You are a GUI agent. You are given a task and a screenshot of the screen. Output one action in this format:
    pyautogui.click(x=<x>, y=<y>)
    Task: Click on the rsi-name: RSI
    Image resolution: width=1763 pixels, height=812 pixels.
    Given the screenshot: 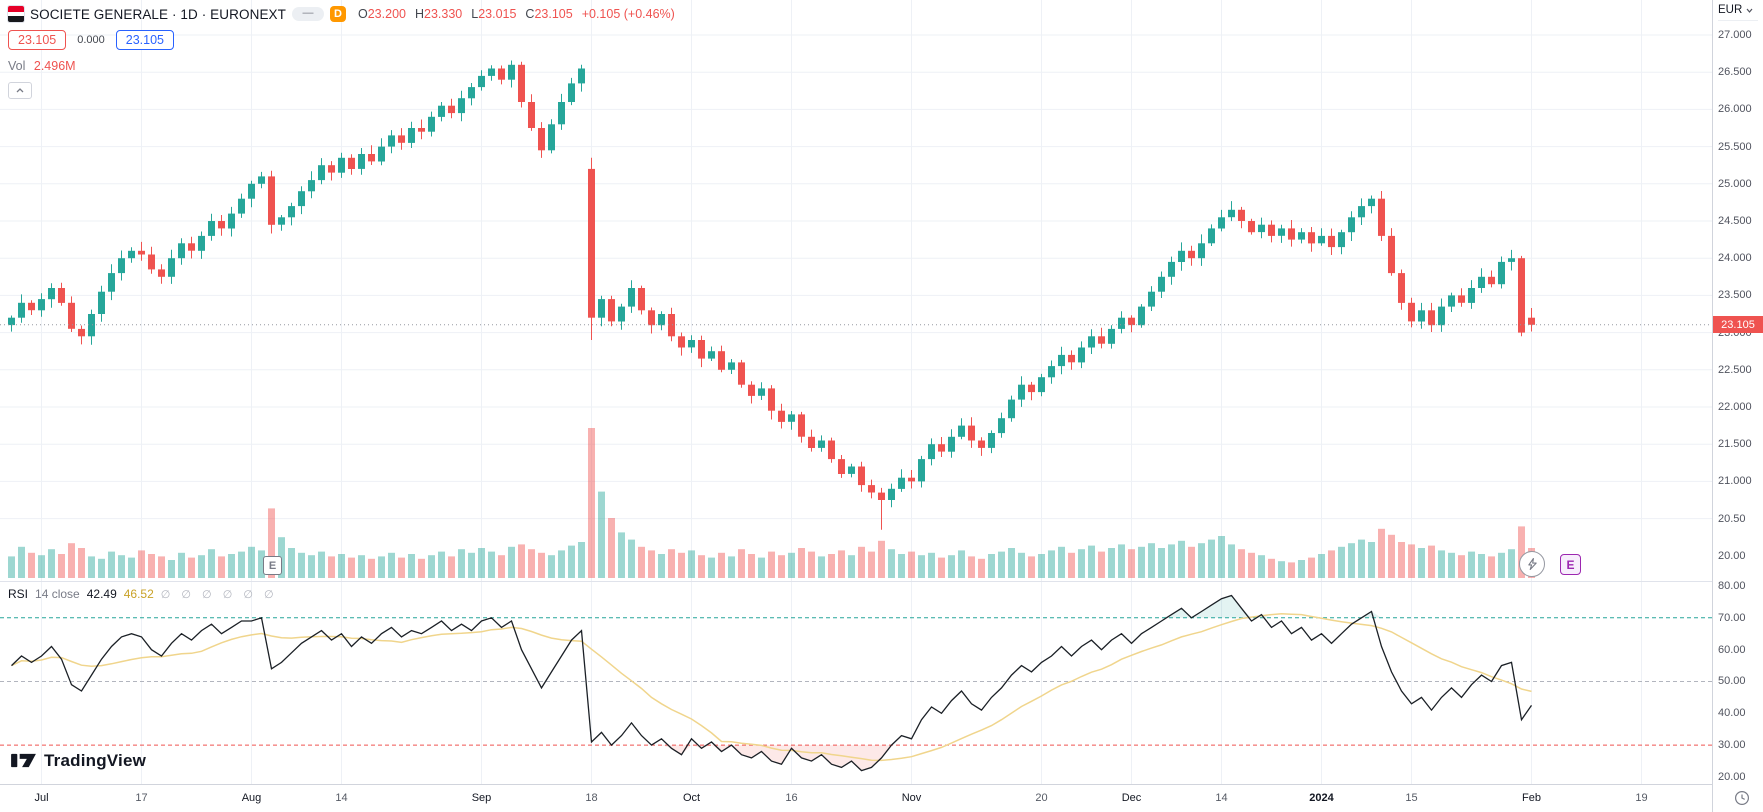 What is the action you would take?
    pyautogui.click(x=18, y=594)
    